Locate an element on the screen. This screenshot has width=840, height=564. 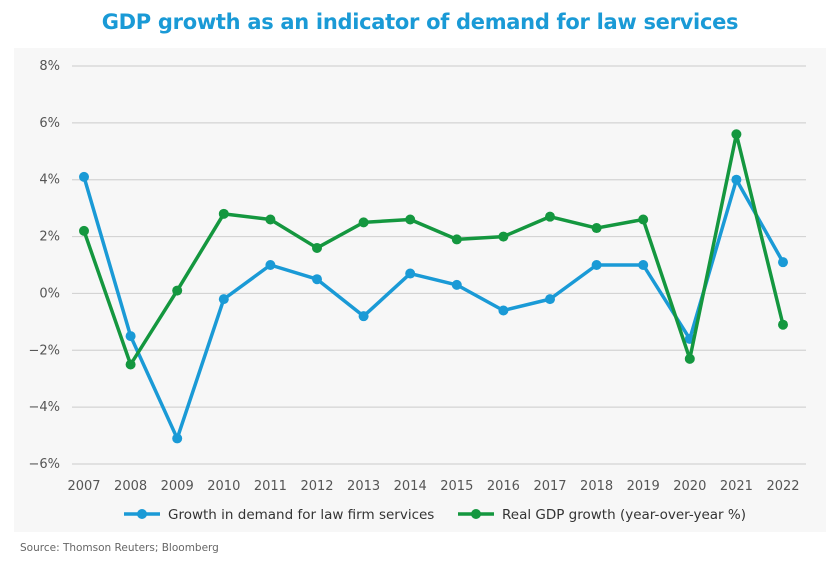
x-tick-label: 2017 is located at coordinates (549, 486).